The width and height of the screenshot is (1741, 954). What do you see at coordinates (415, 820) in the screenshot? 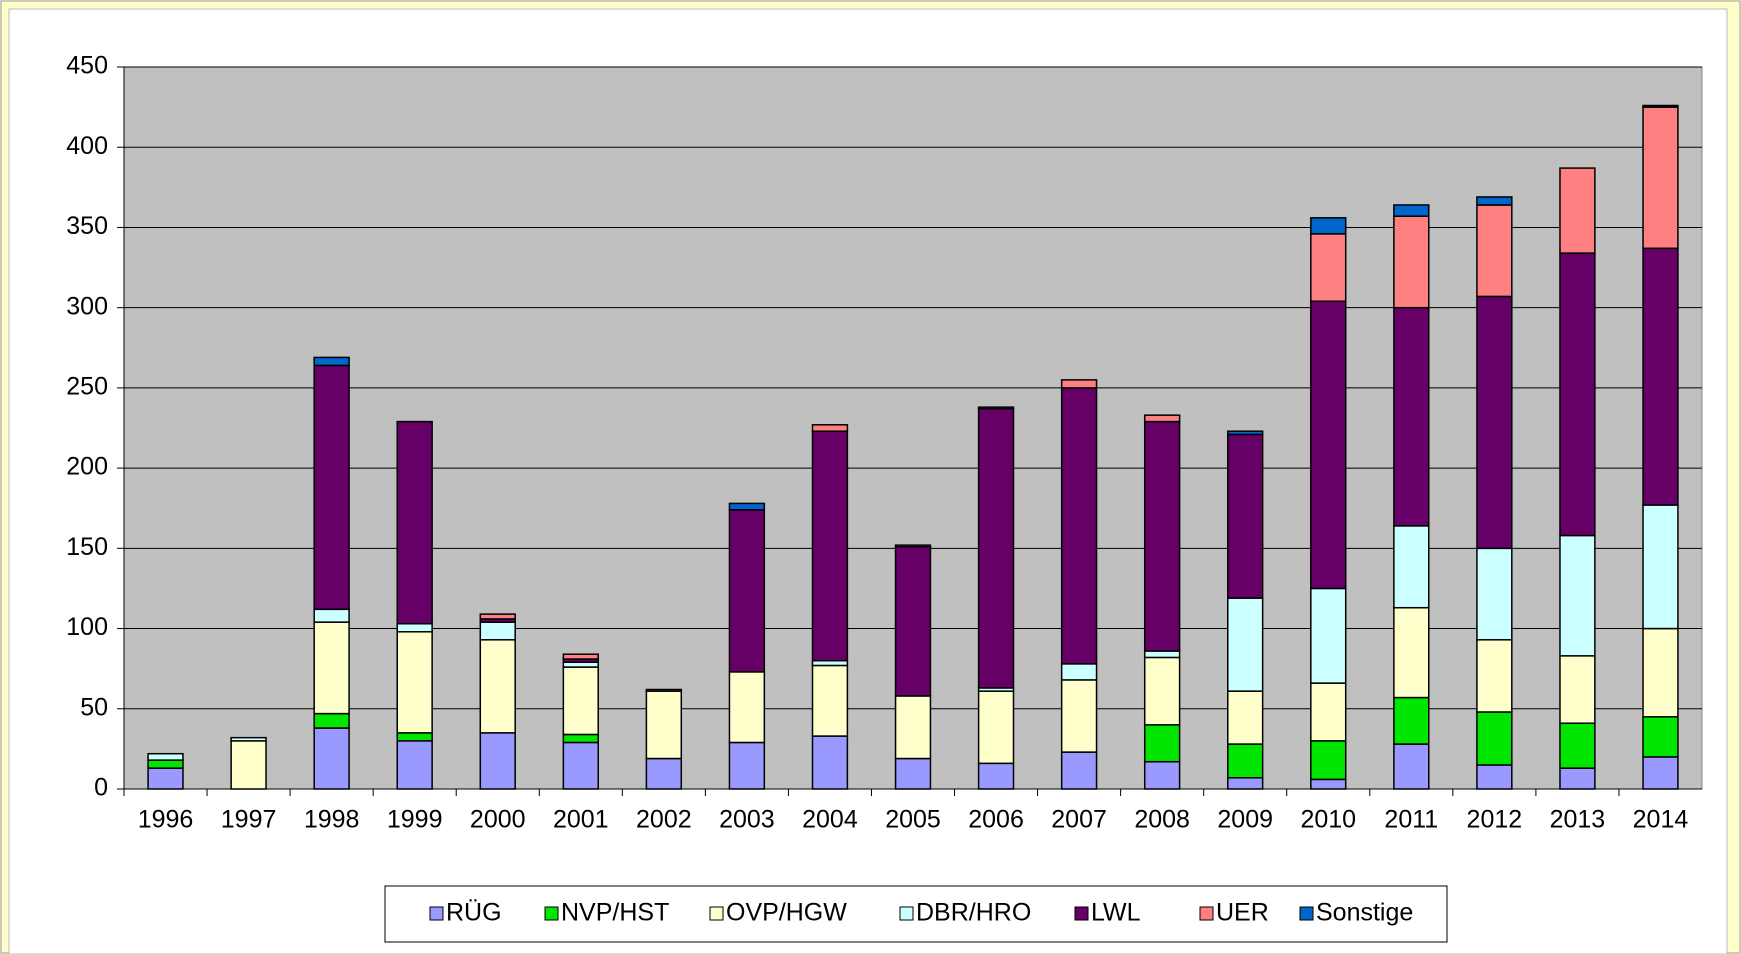
I see `x-tick-label: 1999` at bounding box center [415, 820].